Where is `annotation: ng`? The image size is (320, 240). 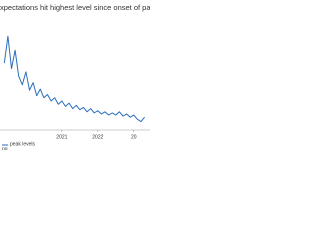 annotation: ng is located at coordinates (5, 148).